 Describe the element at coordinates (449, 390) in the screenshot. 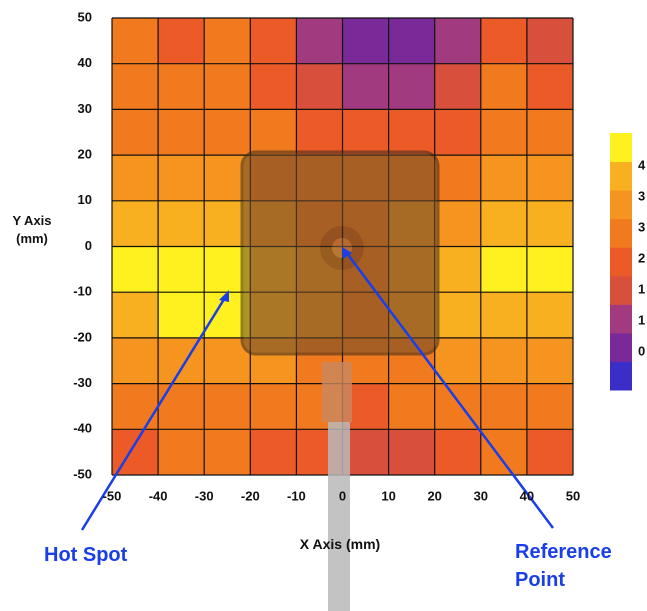

I see `arrow` at that location.